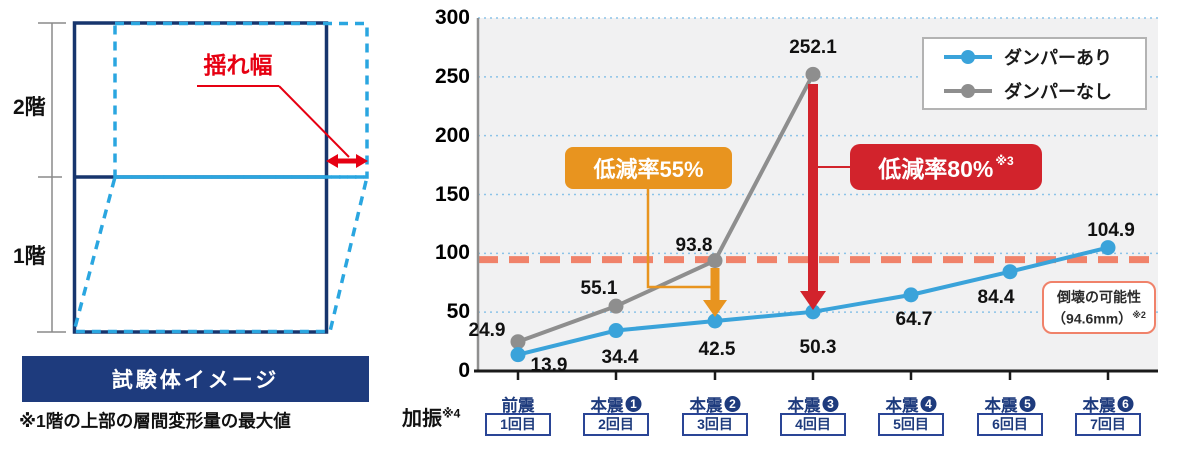 The image size is (1180, 464). Describe the element at coordinates (616, 404) in the screenshot. I see `category-label-1: 本震 1` at that location.